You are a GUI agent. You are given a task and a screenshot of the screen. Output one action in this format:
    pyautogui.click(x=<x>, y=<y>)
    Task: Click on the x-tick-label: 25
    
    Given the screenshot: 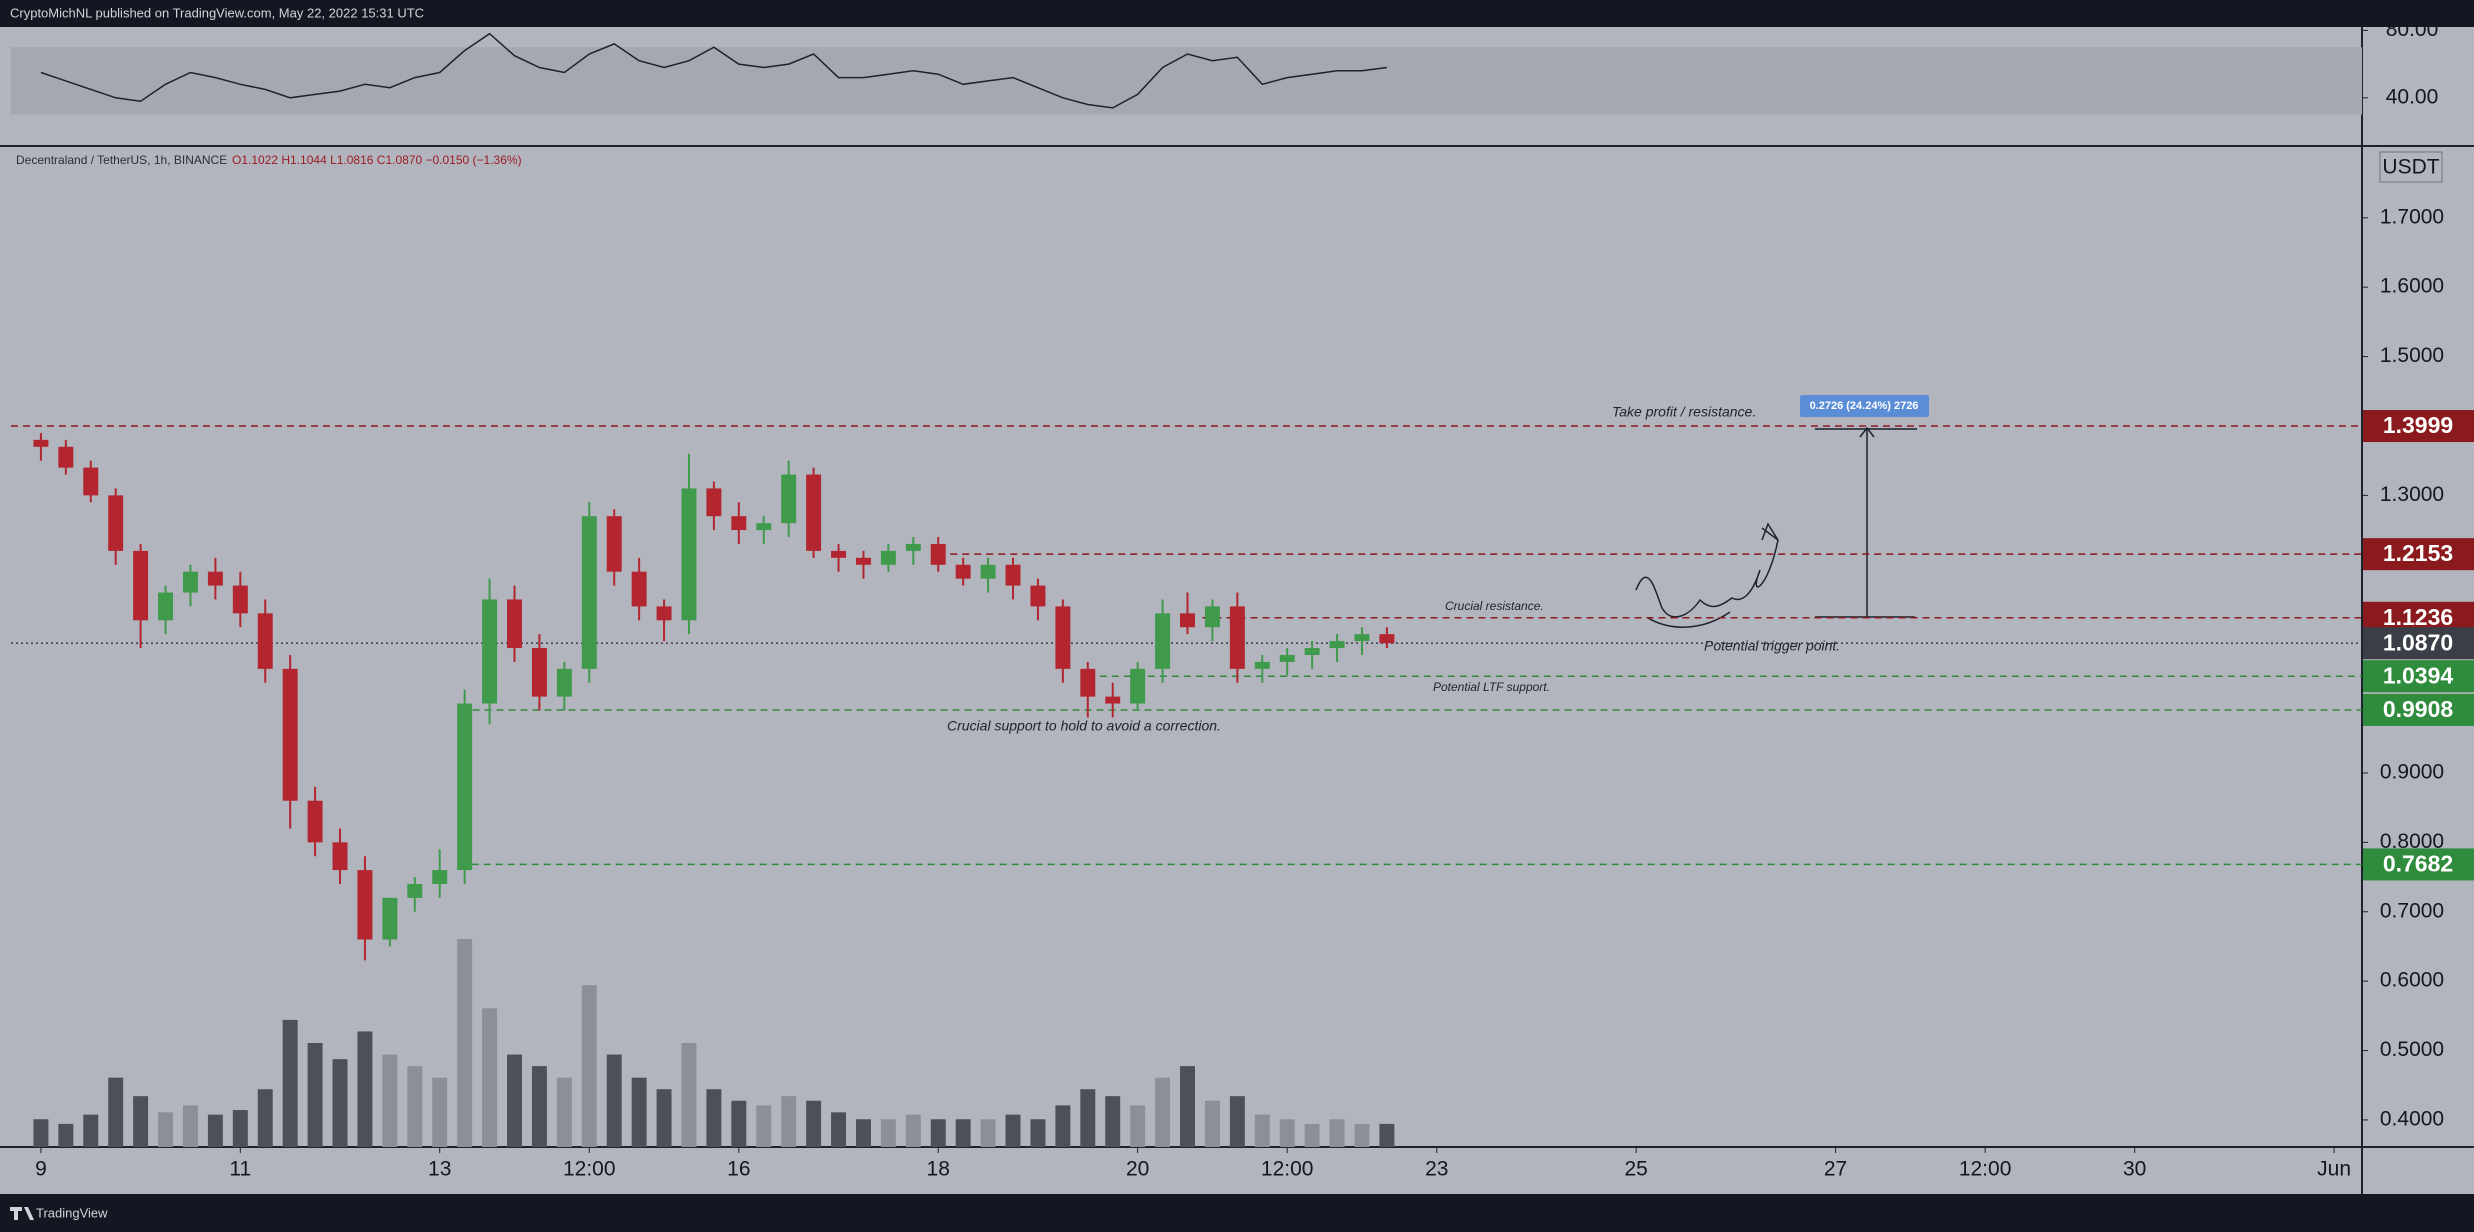 What is the action you would take?
    pyautogui.click(x=1635, y=1169)
    